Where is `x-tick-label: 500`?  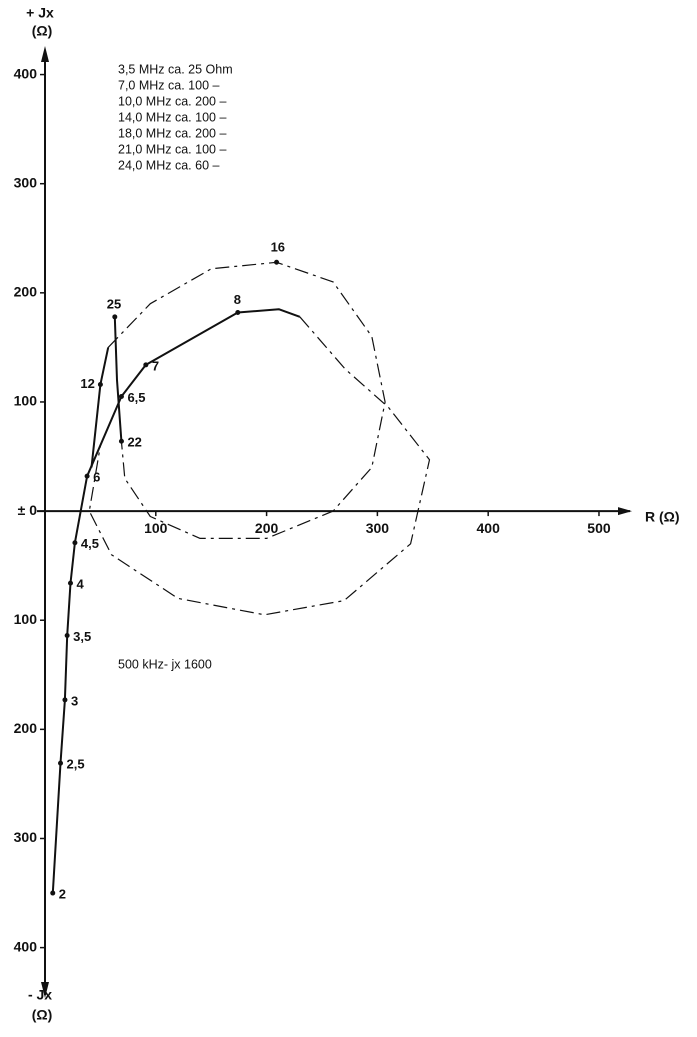 x-tick-label: 500 is located at coordinates (599, 528).